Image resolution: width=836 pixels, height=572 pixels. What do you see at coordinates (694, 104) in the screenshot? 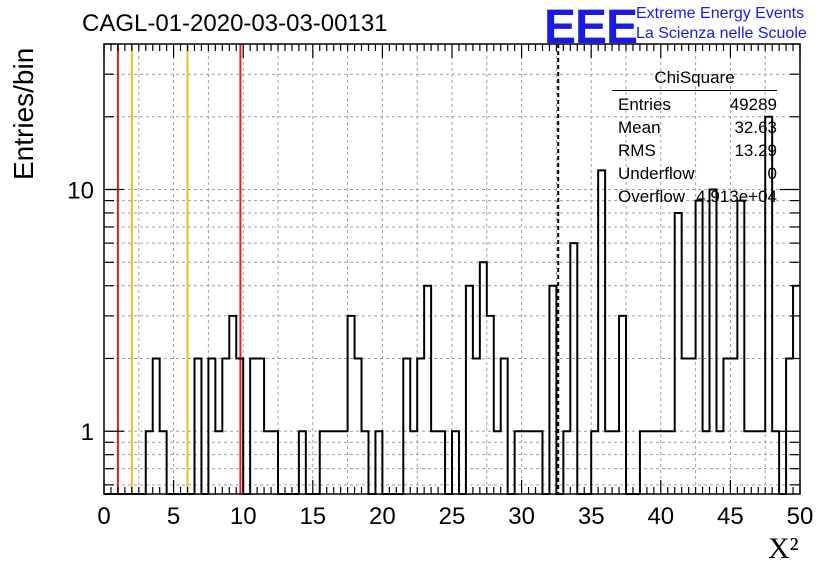
I see `stats-row: Entries 49289` at bounding box center [694, 104].